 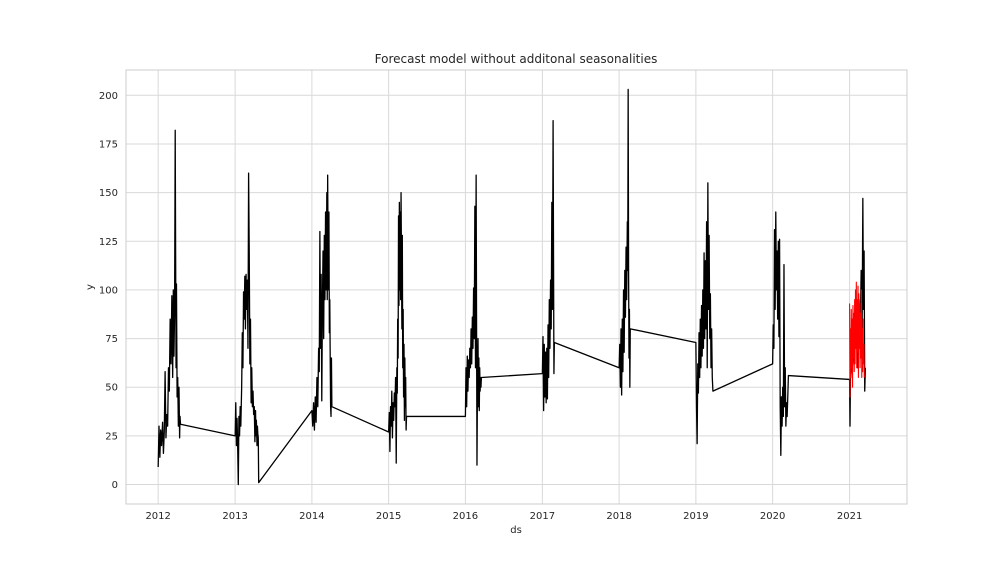 What do you see at coordinates (857, 339) in the screenshot?
I see `series-line-forecast` at bounding box center [857, 339].